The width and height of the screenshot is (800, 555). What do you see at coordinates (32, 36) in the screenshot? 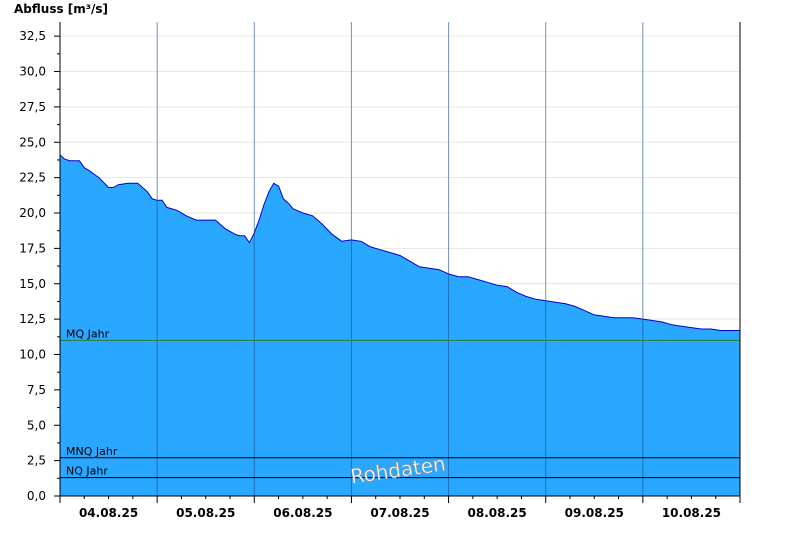
I see `y-tick-label: 32,5` at bounding box center [32, 36].